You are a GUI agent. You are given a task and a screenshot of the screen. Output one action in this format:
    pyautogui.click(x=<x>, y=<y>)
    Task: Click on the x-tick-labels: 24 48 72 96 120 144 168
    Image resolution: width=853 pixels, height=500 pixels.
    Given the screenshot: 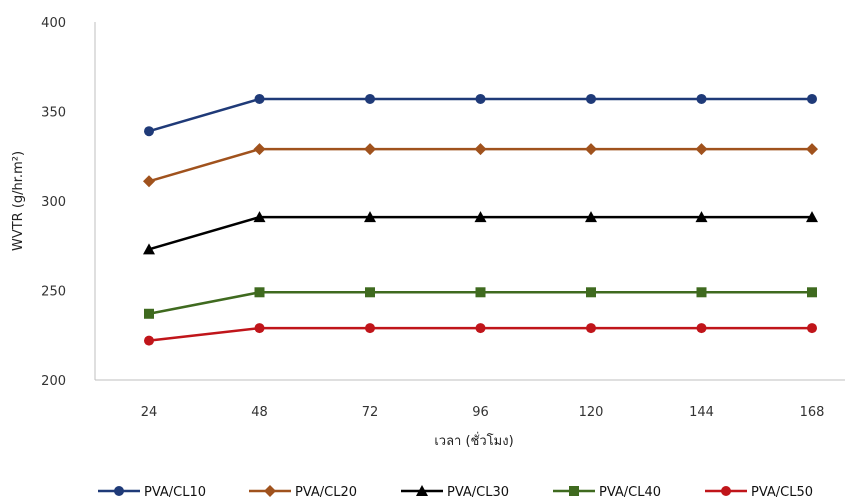 What is the action you would take?
    pyautogui.click(x=483, y=412)
    